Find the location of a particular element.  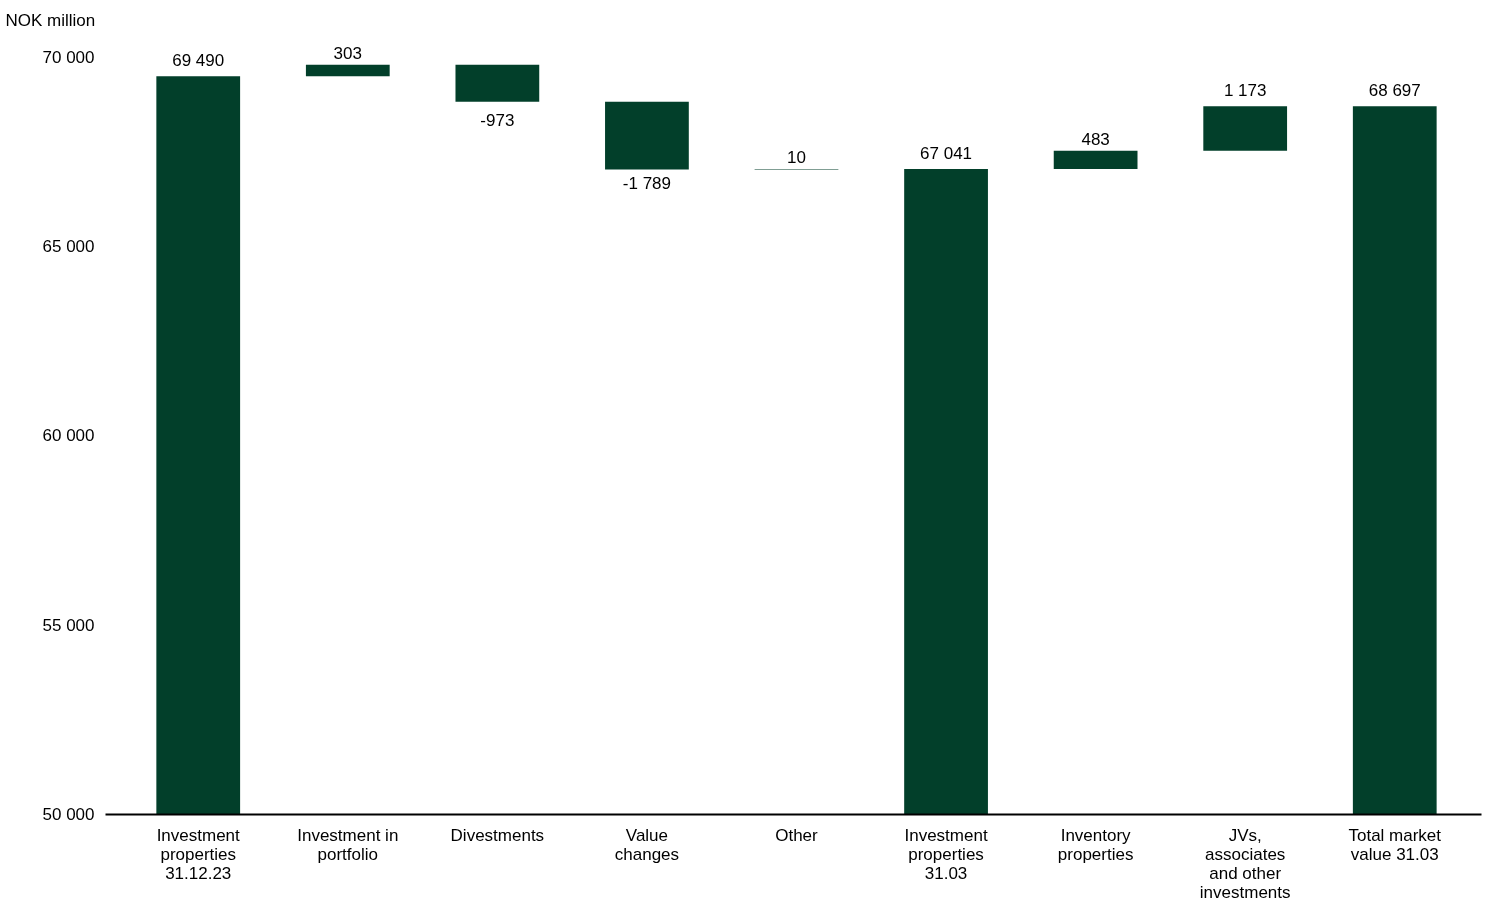

data-label: 69 490 is located at coordinates (198, 61).